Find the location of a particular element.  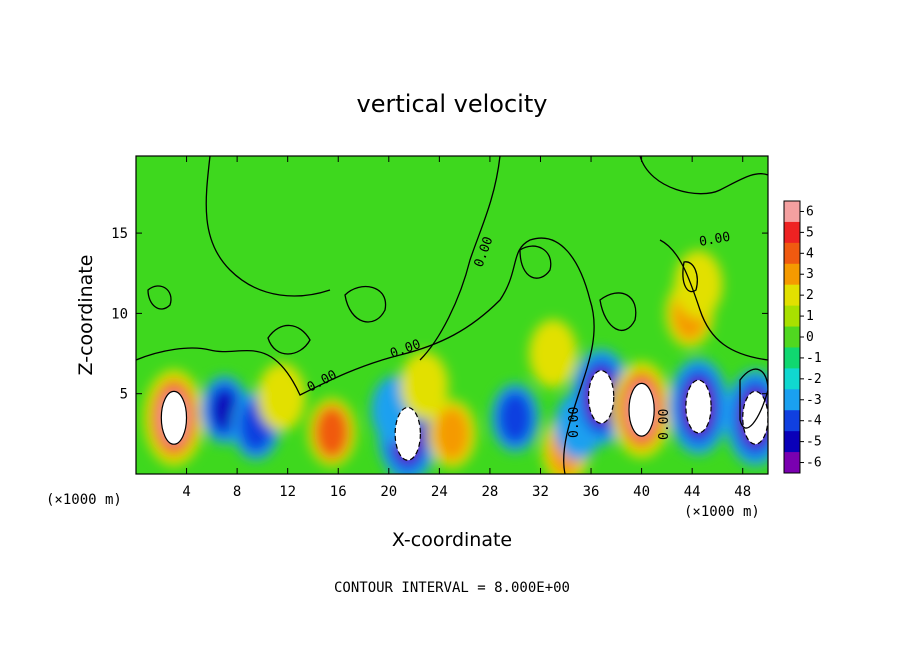

colorbar-tick-label: -1 is located at coordinates (814, 358).